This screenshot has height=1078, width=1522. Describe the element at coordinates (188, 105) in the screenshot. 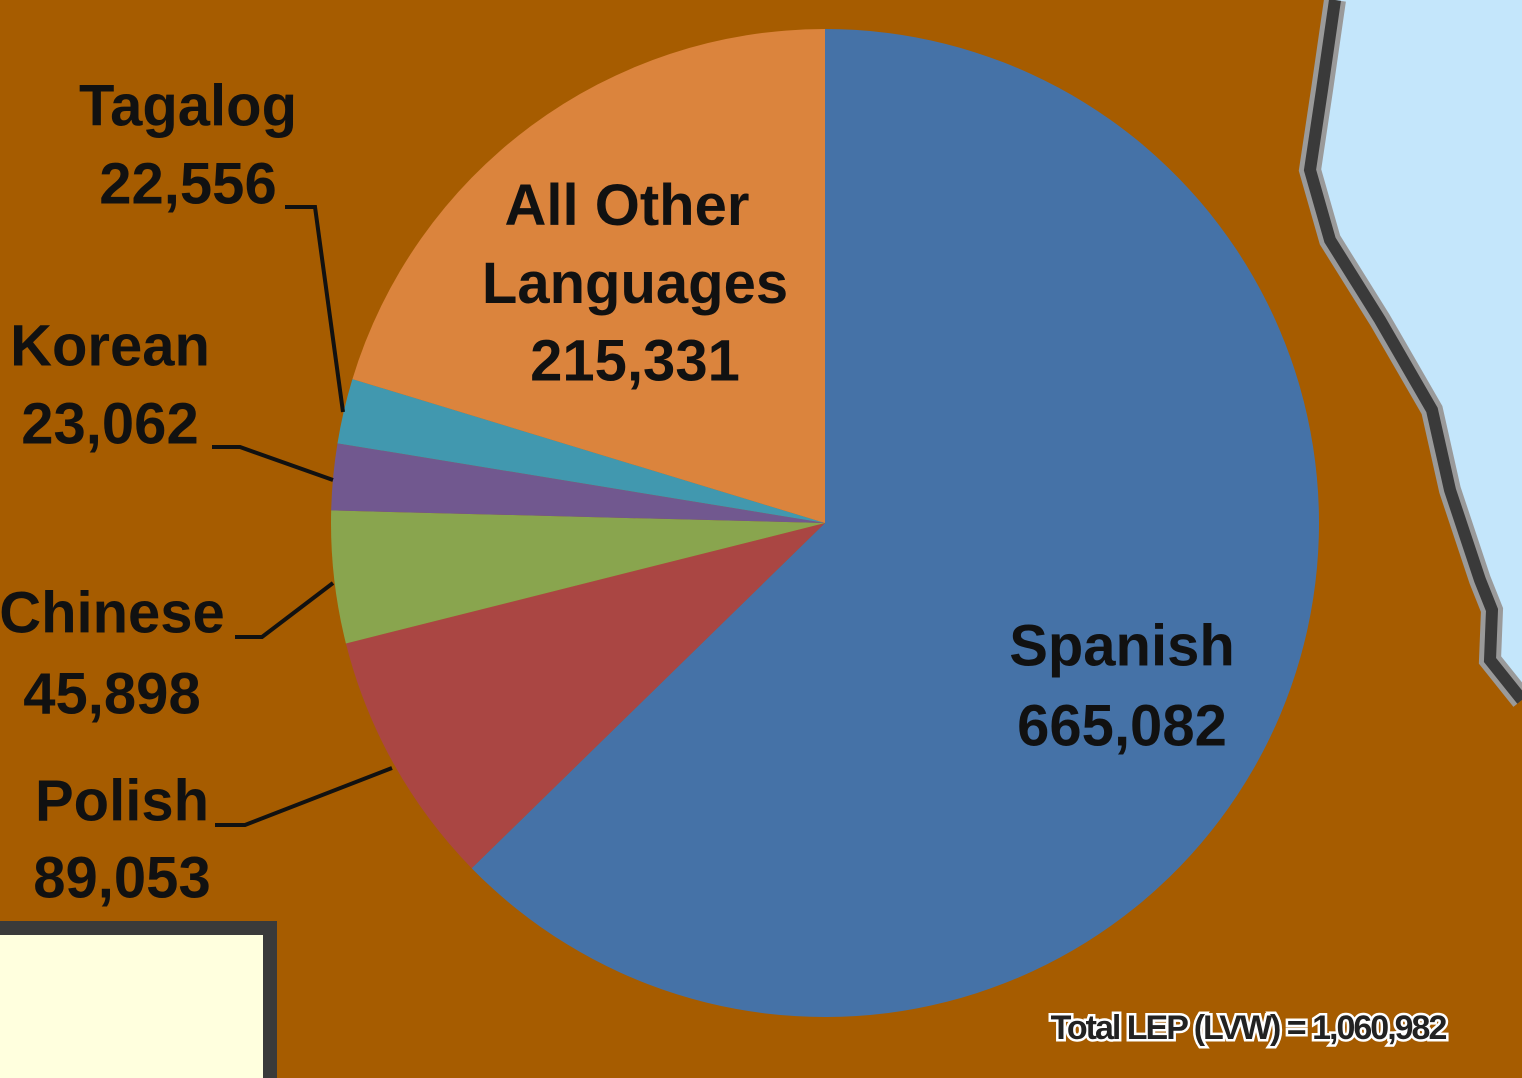

I see `slice-label: Tagalog` at that location.